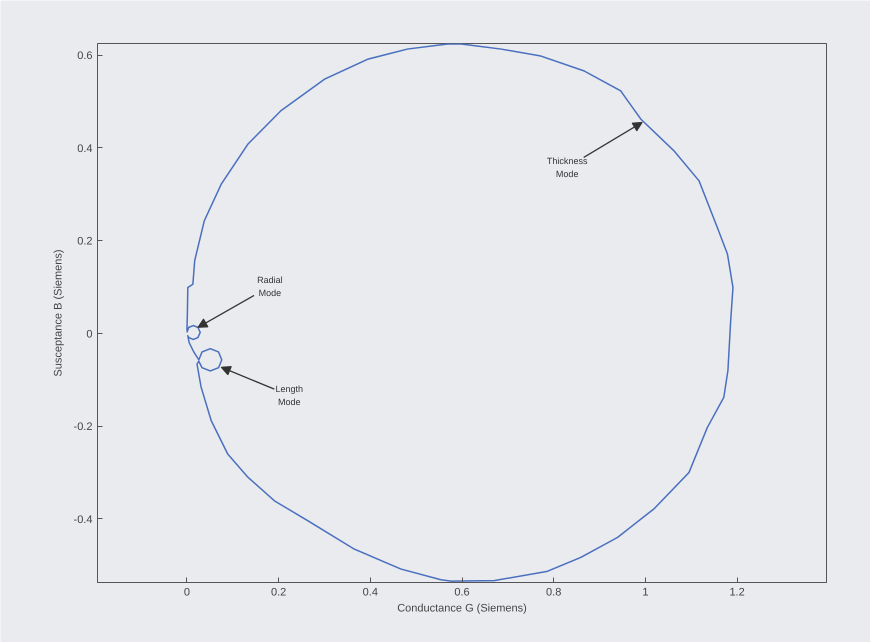 This screenshot has height=642, width=870. Describe the element at coordinates (567, 167) in the screenshot. I see `annotation: Thickness Mode` at that location.